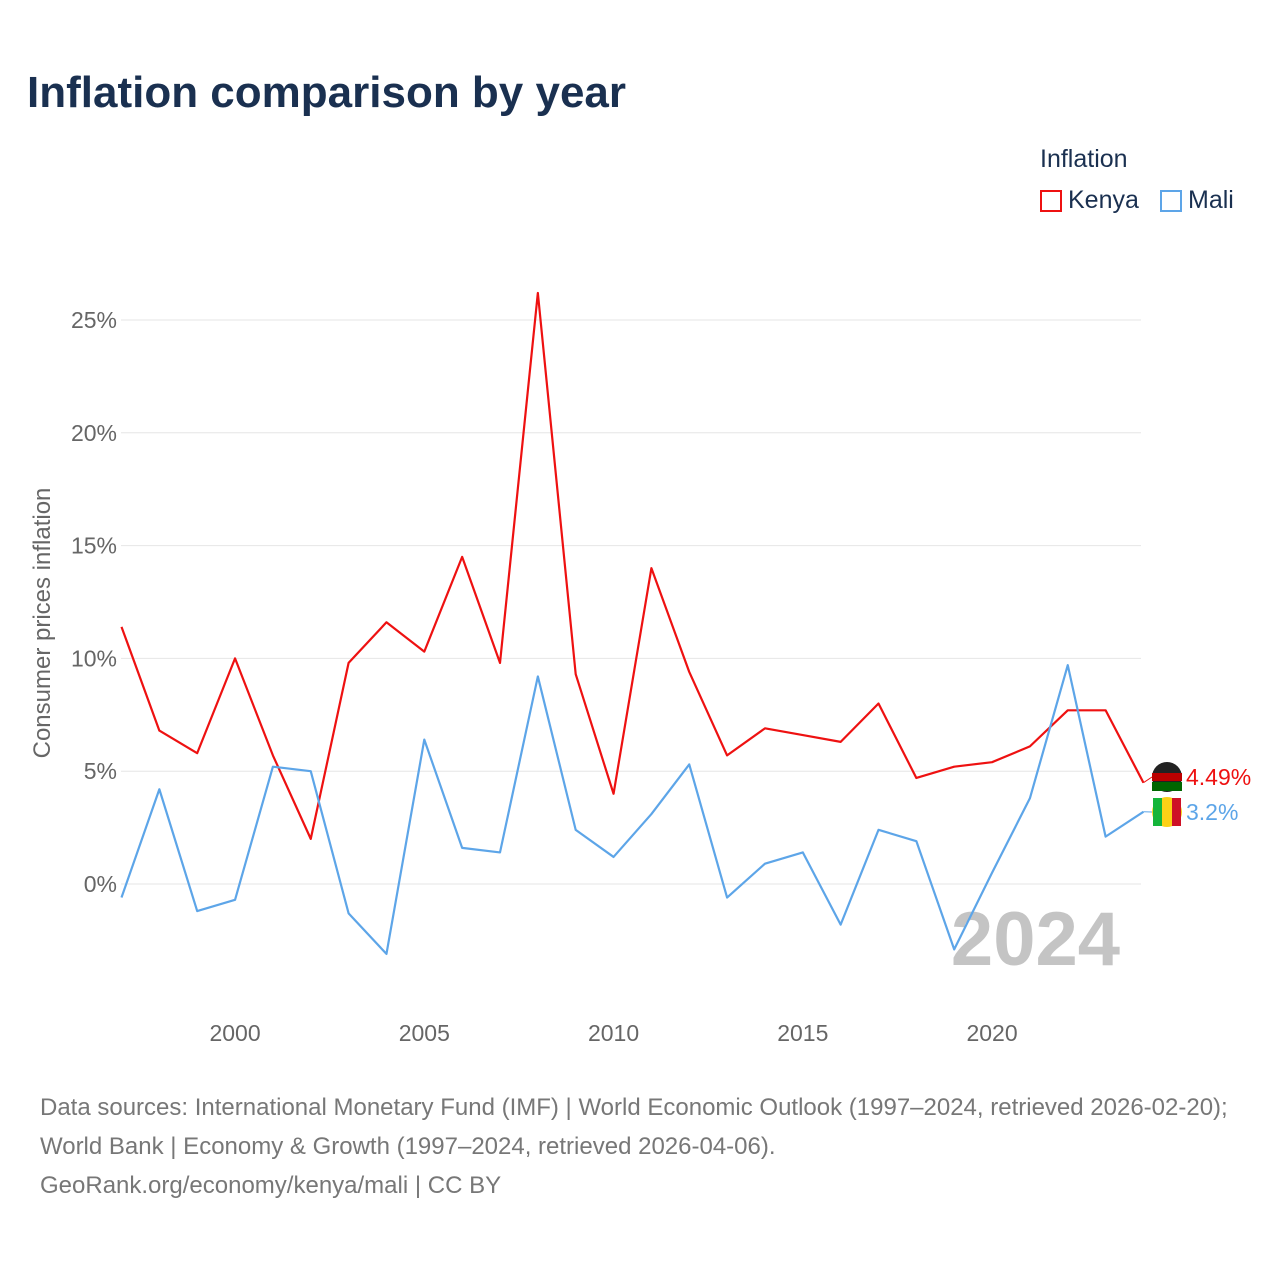  What do you see at coordinates (94, 658) in the screenshot?
I see `y-tick-label: 10%` at bounding box center [94, 658].